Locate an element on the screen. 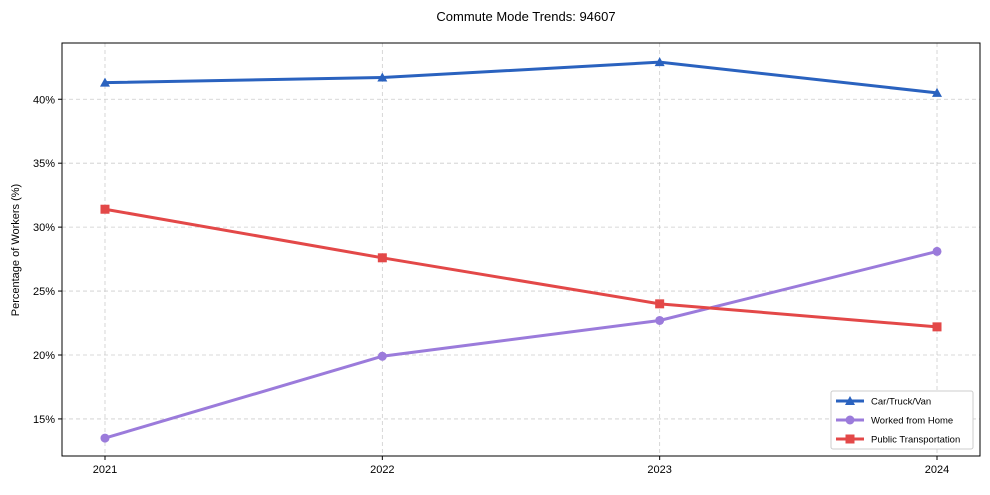  y-axis-label: Percentage of Workers (%) is located at coordinates (16, 250).